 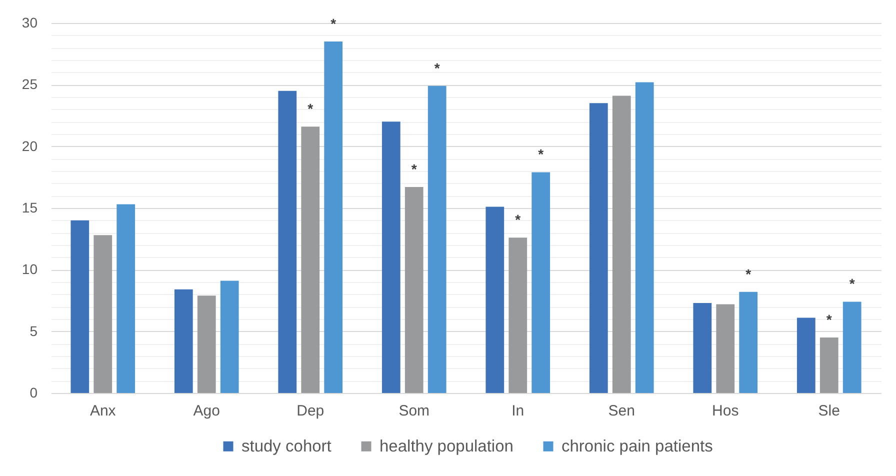 What do you see at coordinates (414, 411) in the screenshot?
I see `x-tick-label: Som` at bounding box center [414, 411].